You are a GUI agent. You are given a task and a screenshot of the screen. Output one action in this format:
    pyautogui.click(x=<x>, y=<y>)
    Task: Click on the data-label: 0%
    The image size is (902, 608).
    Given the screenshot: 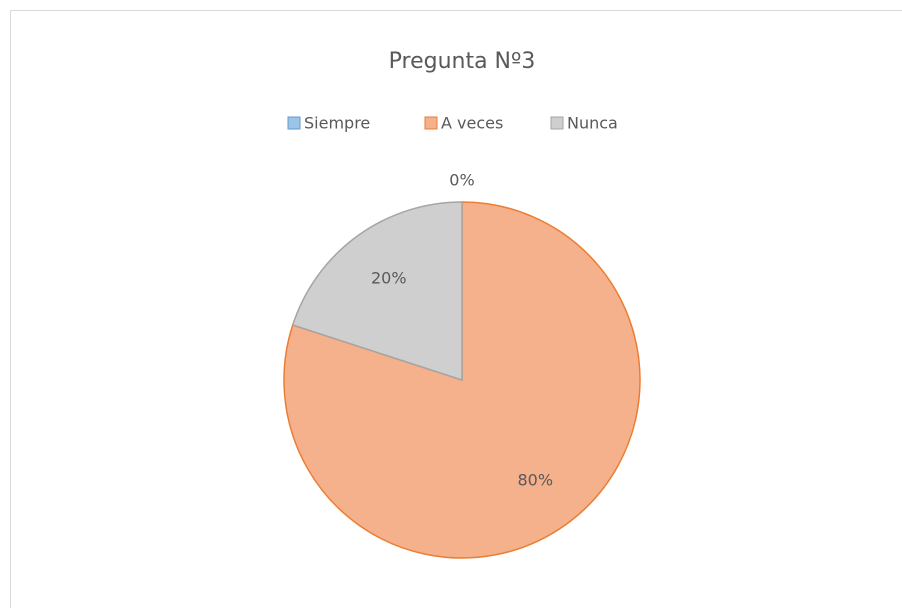 What is the action you would take?
    pyautogui.click(x=461, y=180)
    